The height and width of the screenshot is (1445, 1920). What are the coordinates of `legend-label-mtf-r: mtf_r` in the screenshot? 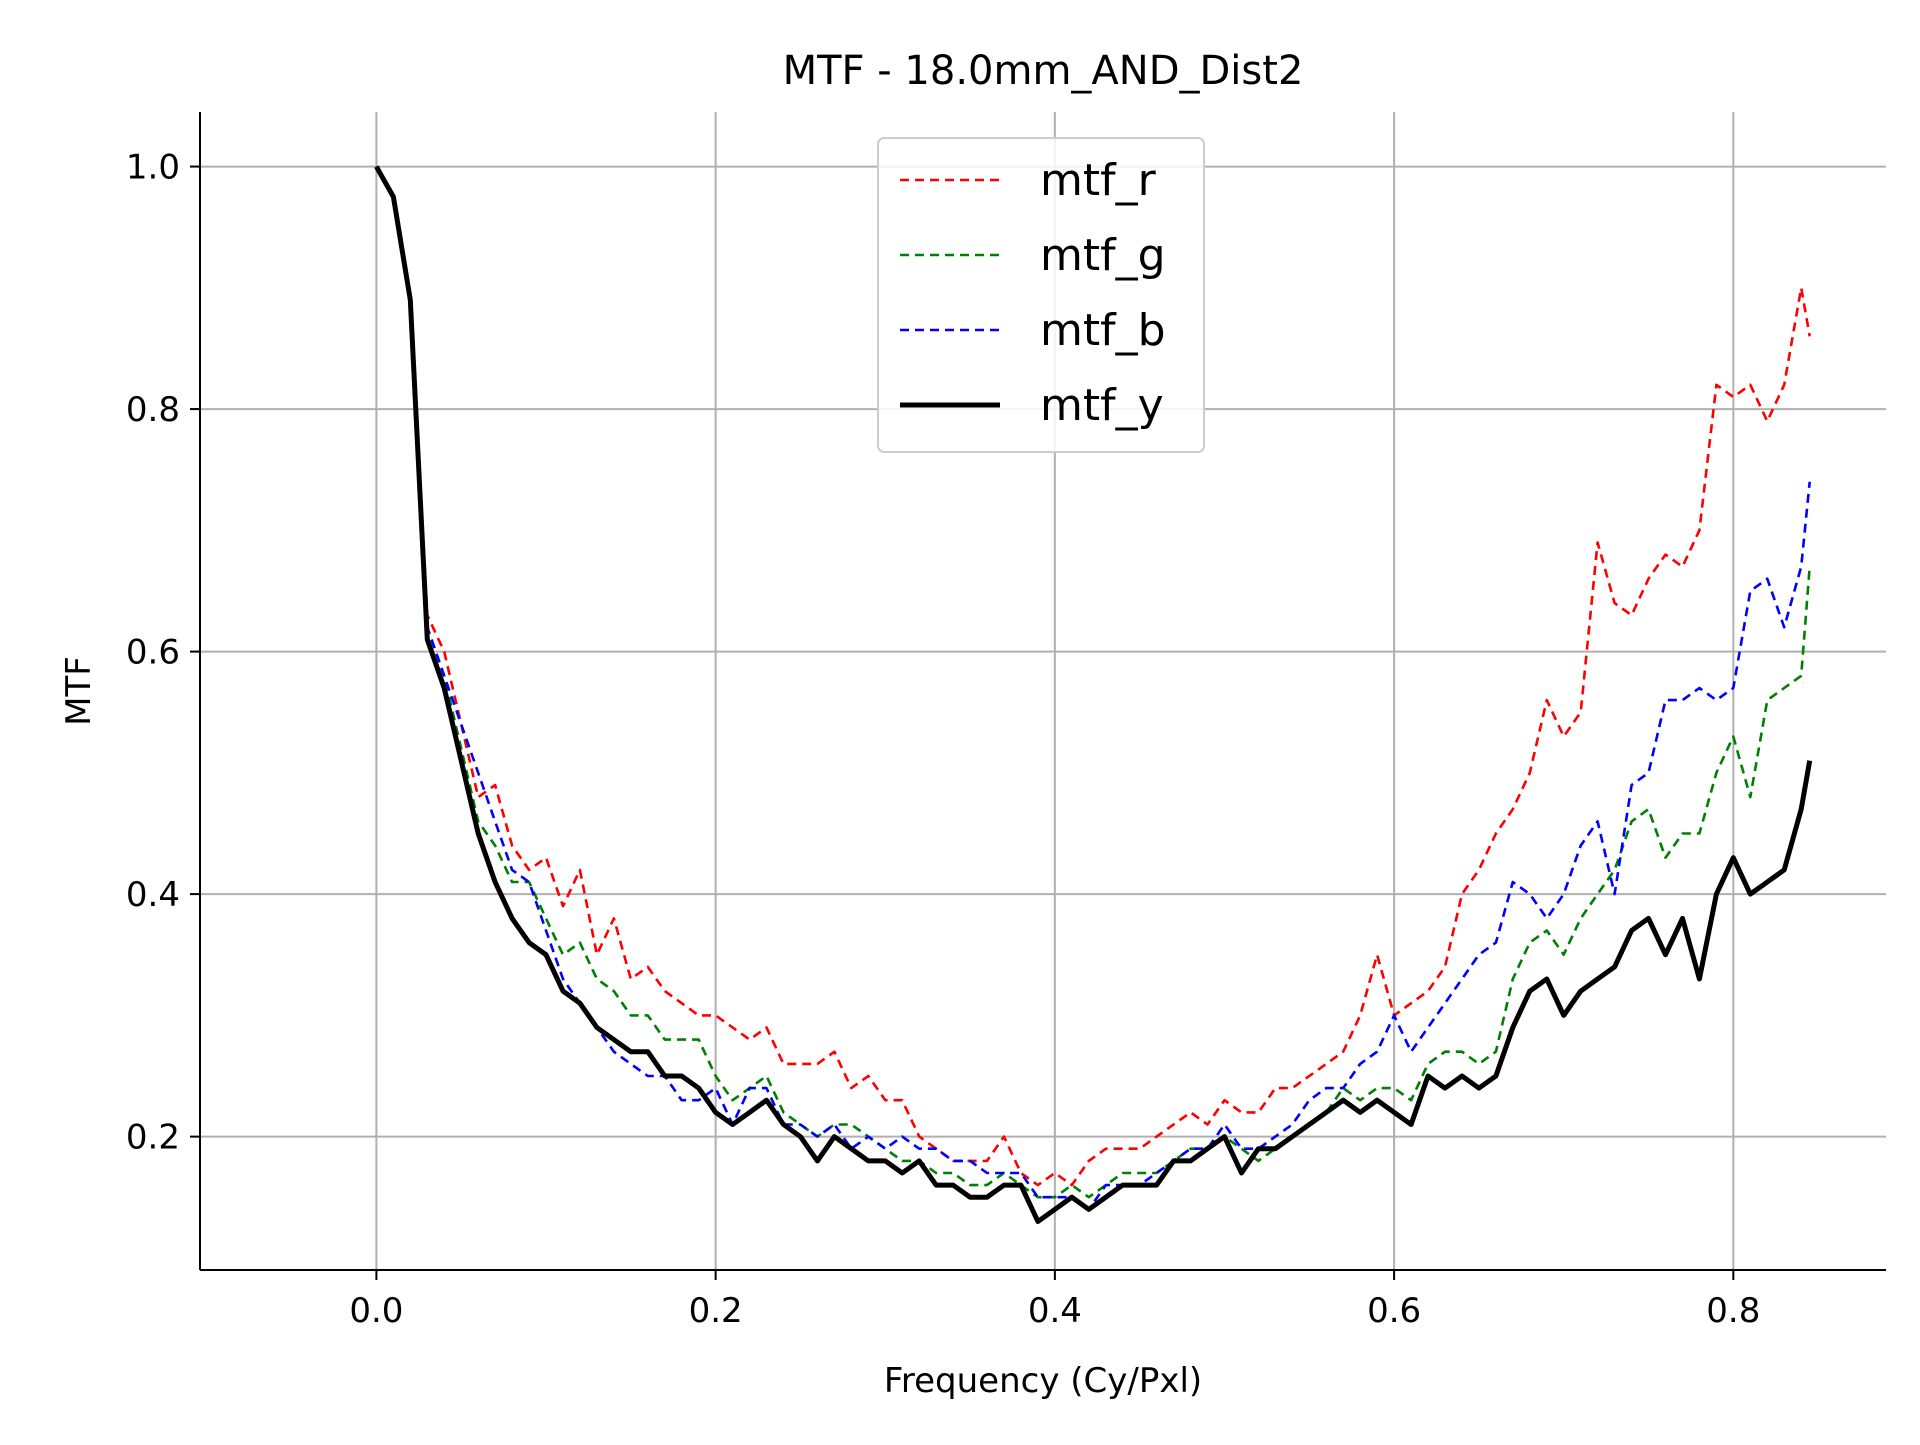 It's located at (1098, 180).